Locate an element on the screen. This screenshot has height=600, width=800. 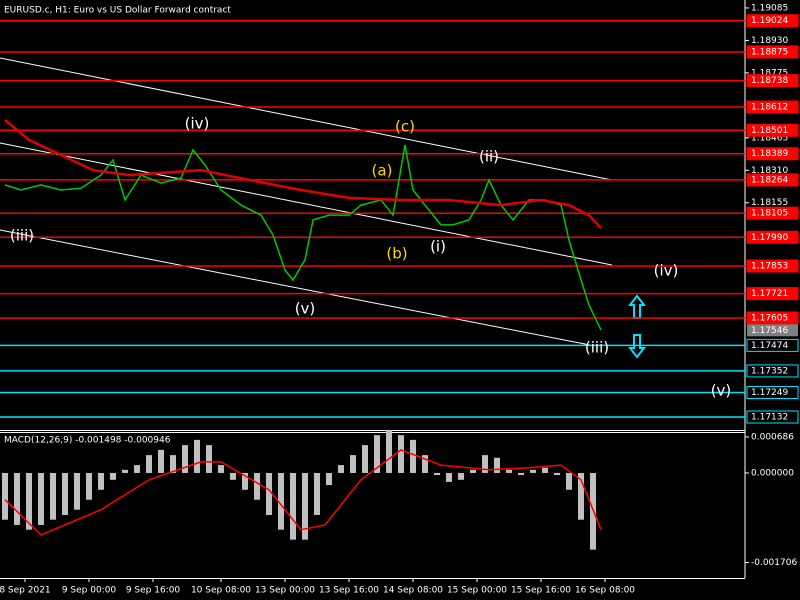
x-tick-label: 13 Sep 00:00 is located at coordinates (285, 591).